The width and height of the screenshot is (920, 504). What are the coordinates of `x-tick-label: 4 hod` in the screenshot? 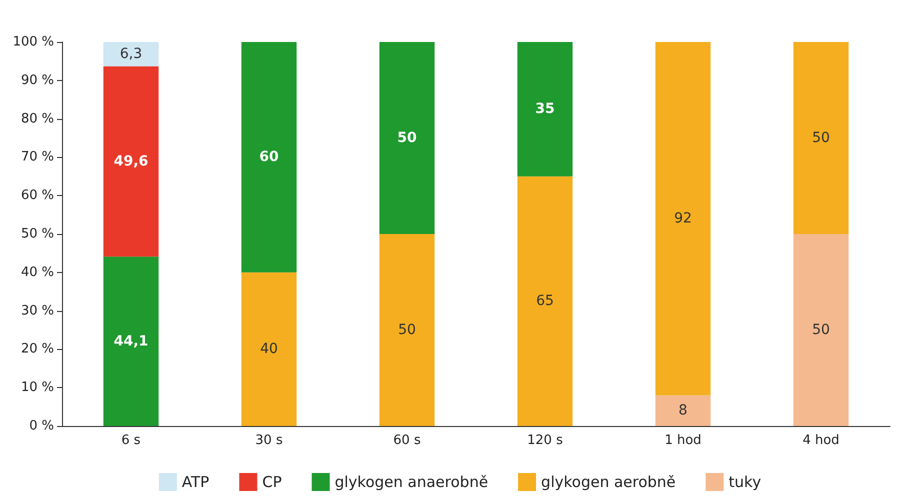 It's located at (821, 440).